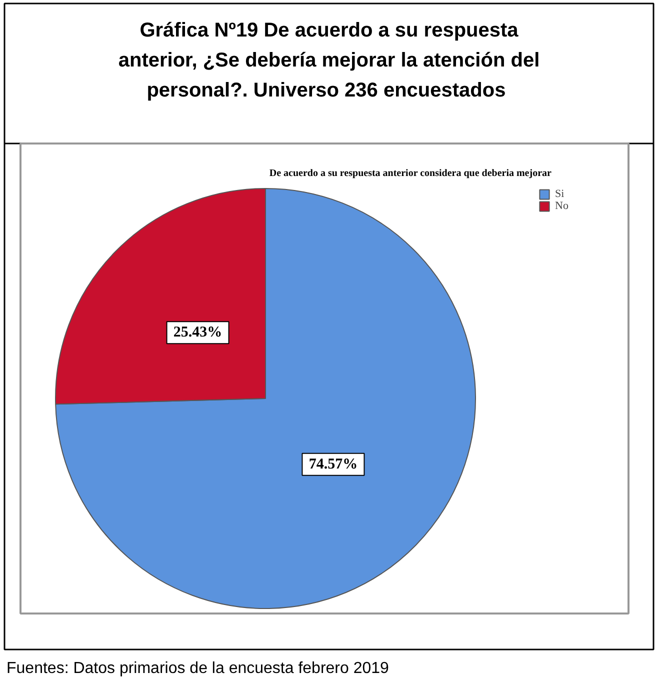  What do you see at coordinates (560, 194) in the screenshot?
I see `legend-label: Si` at bounding box center [560, 194].